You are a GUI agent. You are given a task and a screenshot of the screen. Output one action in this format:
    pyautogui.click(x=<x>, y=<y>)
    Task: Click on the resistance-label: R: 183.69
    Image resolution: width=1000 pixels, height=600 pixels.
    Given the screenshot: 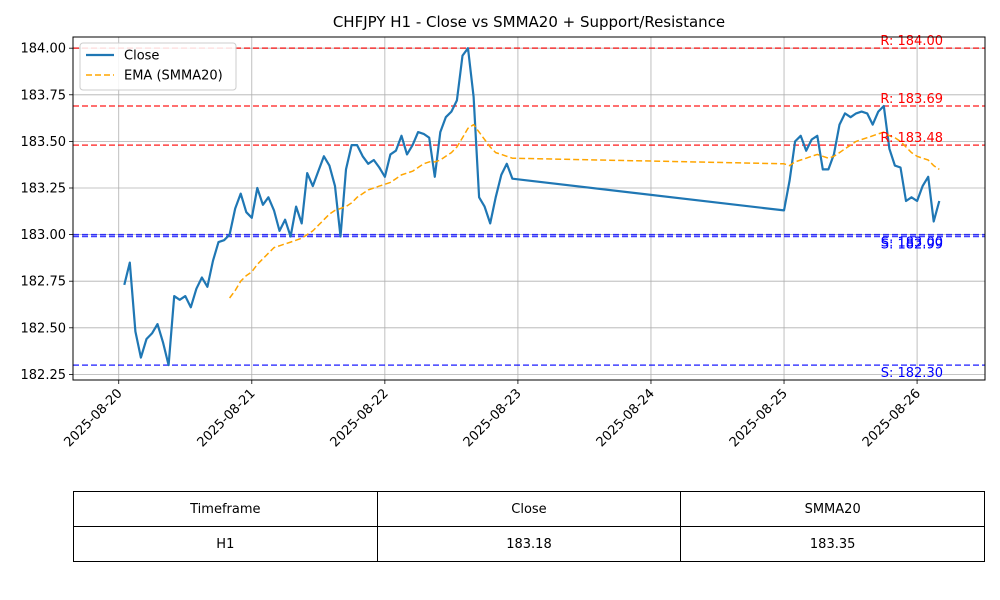 What is the action you would take?
    pyautogui.click(x=911, y=99)
    